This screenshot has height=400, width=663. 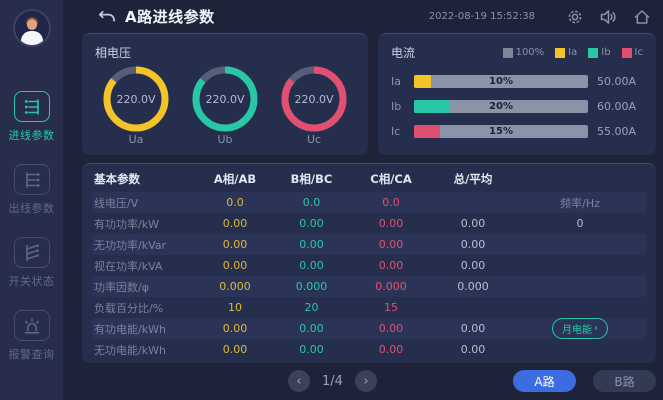 I want to click on value-total: 0.000, so click(x=473, y=286).